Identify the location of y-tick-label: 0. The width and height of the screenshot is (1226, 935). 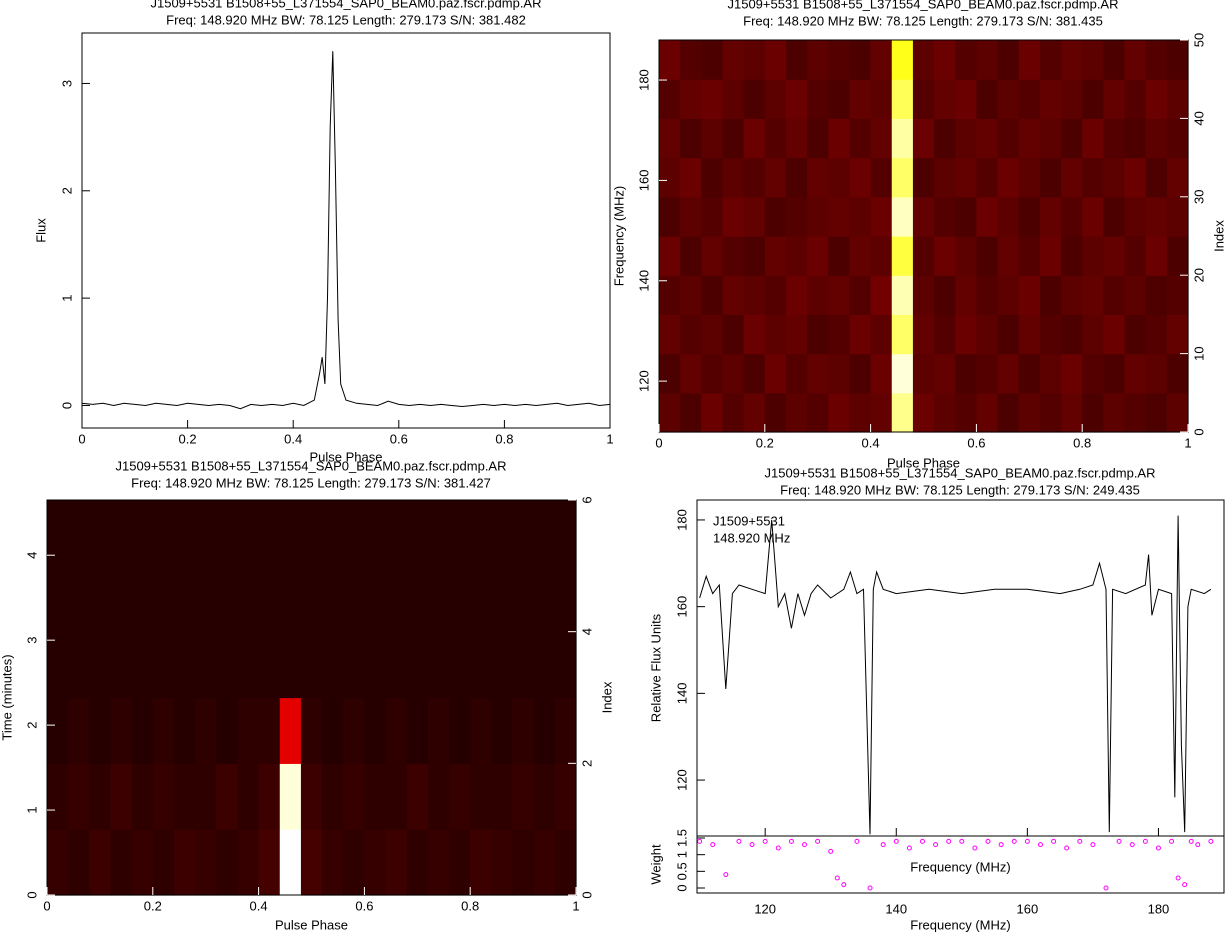
(31, 894).